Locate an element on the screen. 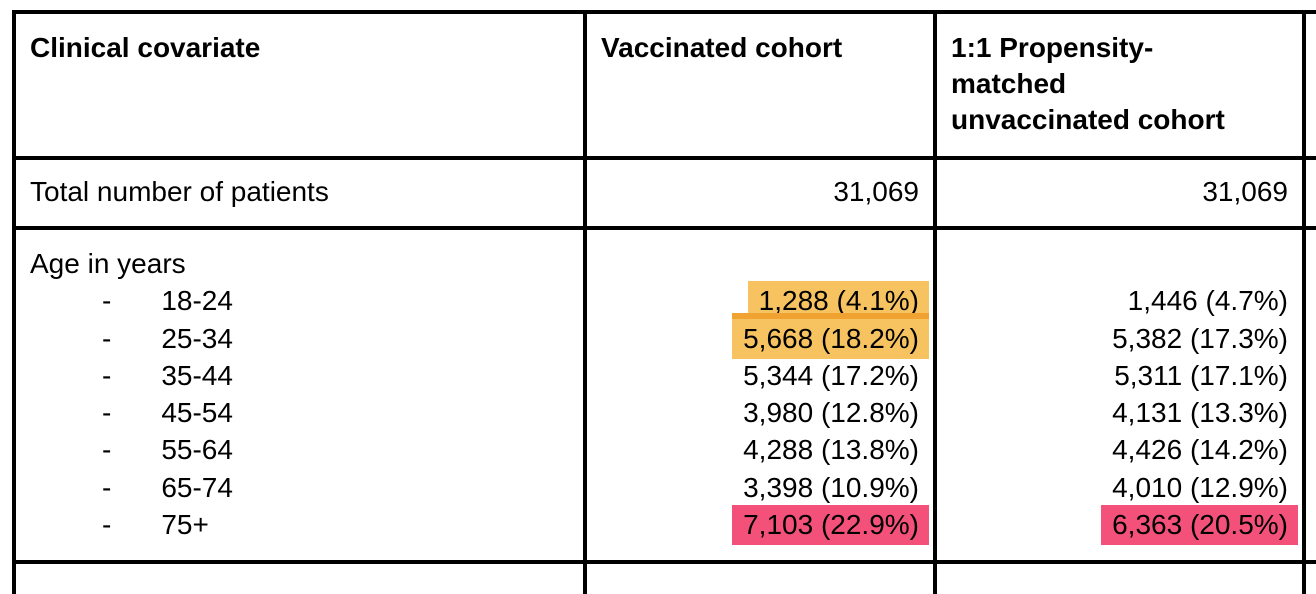  age-value-line: 7,103 (22.9%) is located at coordinates (758, 525).